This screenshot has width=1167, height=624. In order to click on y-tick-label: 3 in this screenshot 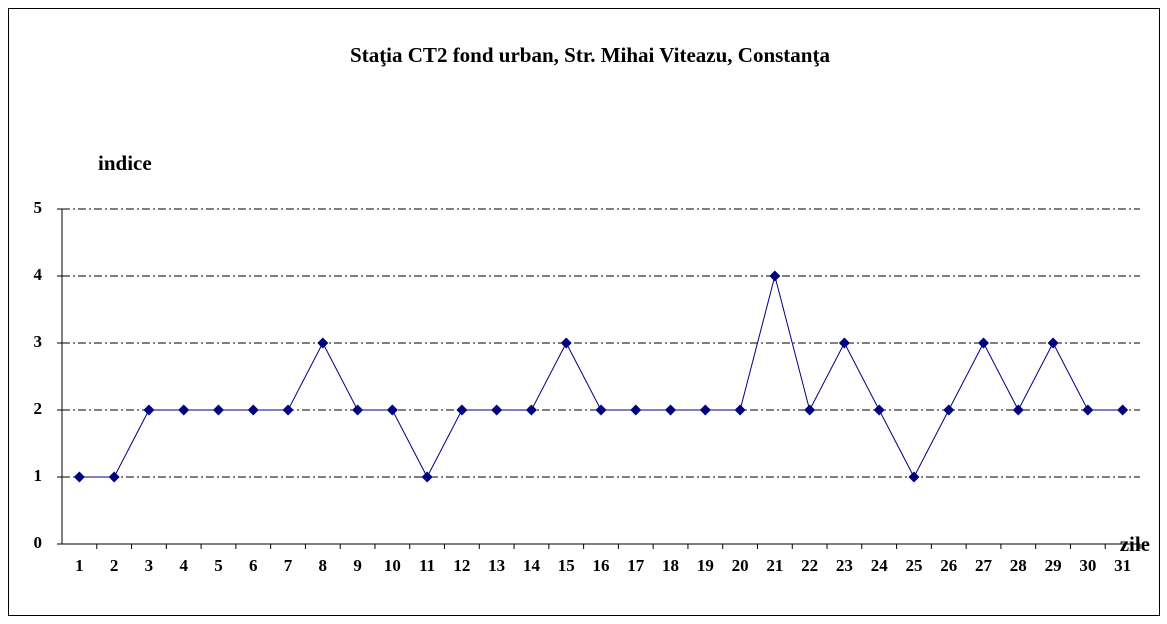, I will do `click(38, 341)`.